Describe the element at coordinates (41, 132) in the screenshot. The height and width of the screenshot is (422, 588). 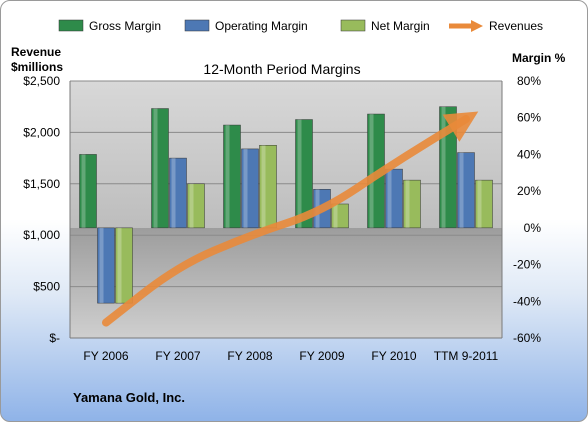
I see `left-tick-label: $2,000` at that location.